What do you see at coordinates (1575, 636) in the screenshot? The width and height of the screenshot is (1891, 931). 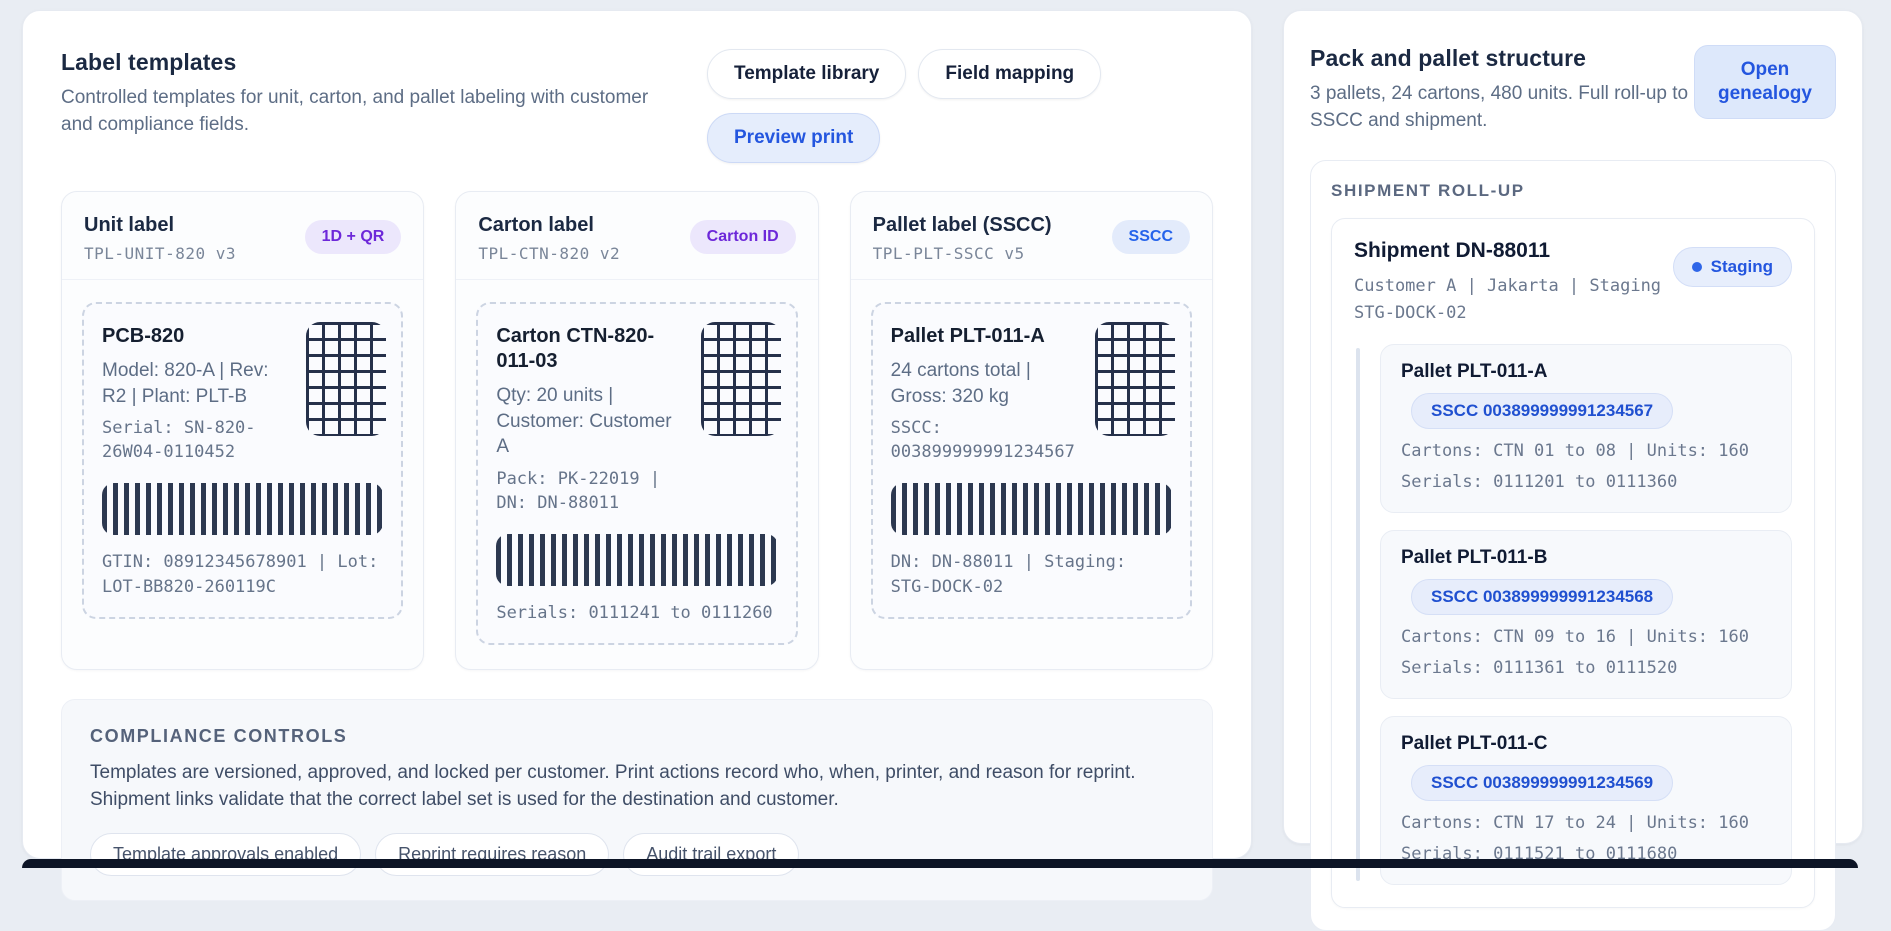 I see `pallet-cartons: Cartons: CTN 09 to 16 | Units: 160` at bounding box center [1575, 636].